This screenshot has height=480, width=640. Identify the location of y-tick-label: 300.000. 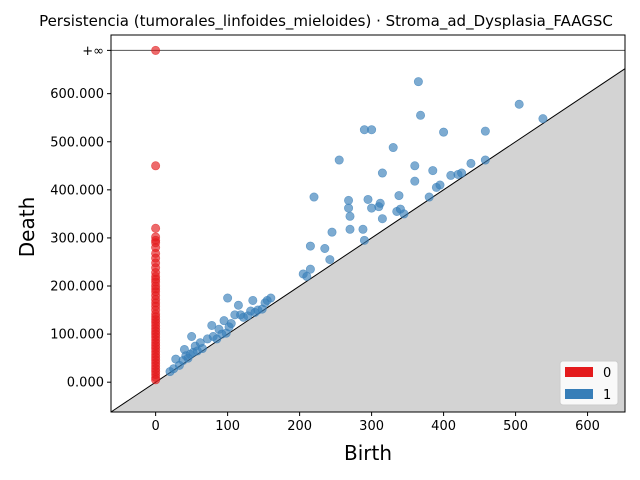
(77, 238).